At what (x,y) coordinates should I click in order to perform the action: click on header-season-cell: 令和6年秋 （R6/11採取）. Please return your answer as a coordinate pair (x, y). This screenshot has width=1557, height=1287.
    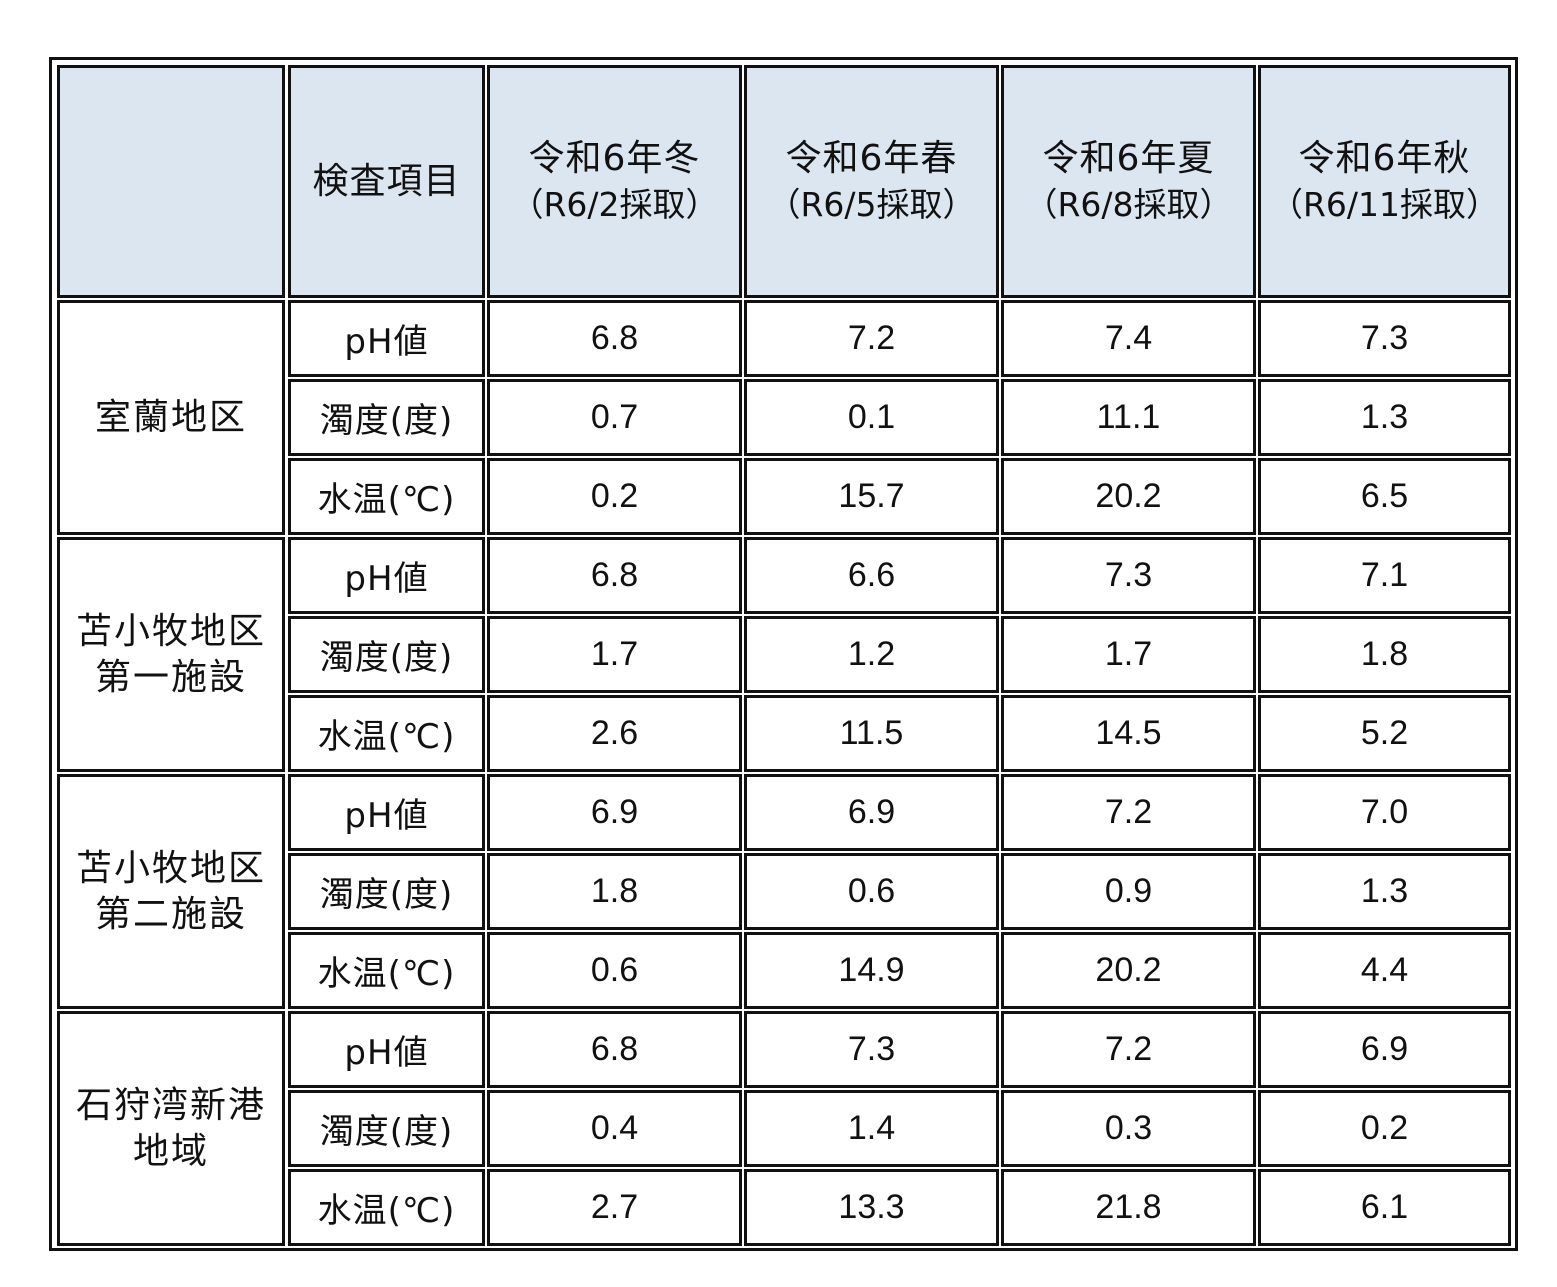
    Looking at the image, I should click on (1384, 181).